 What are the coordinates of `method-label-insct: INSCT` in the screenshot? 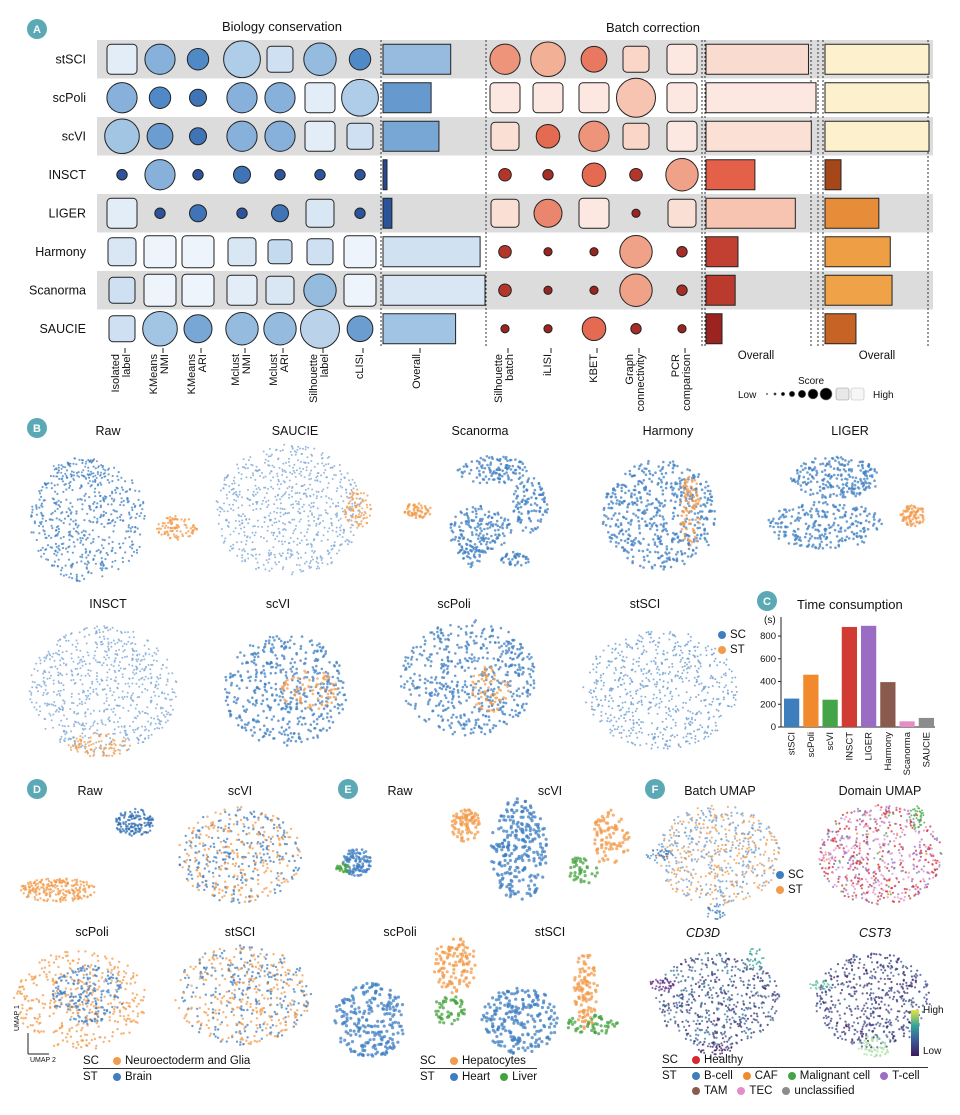 It's located at (68, 175).